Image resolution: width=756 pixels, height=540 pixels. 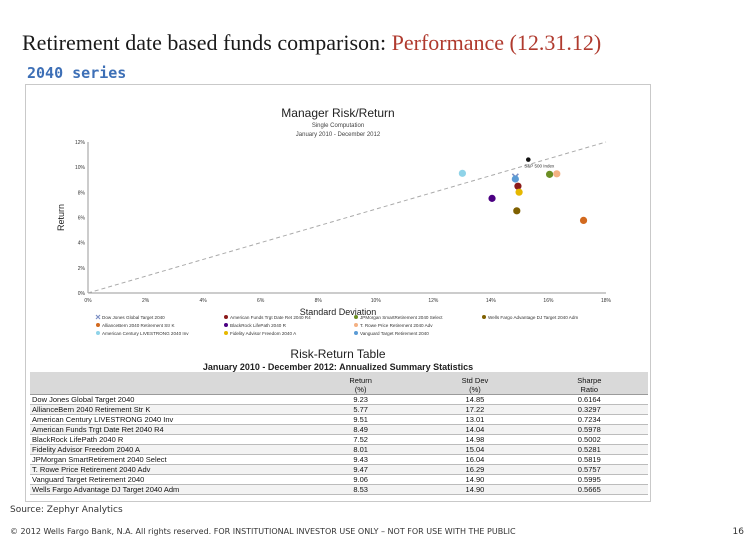 I want to click on return-cell: 9.43, so click(x=360, y=459).